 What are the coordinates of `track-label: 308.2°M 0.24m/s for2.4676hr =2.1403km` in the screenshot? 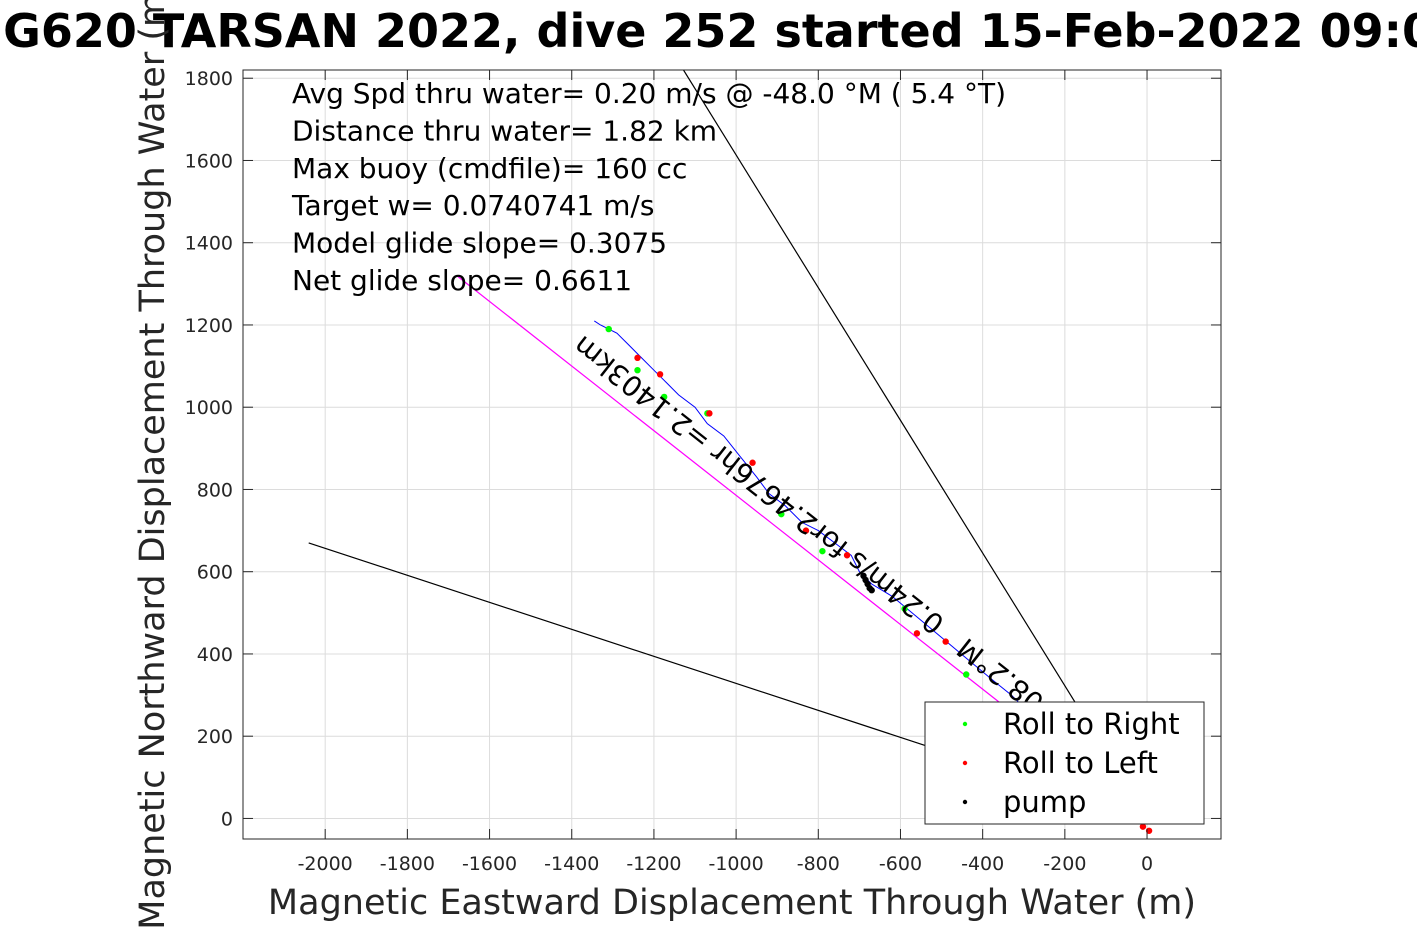 It's located at (816, 529).